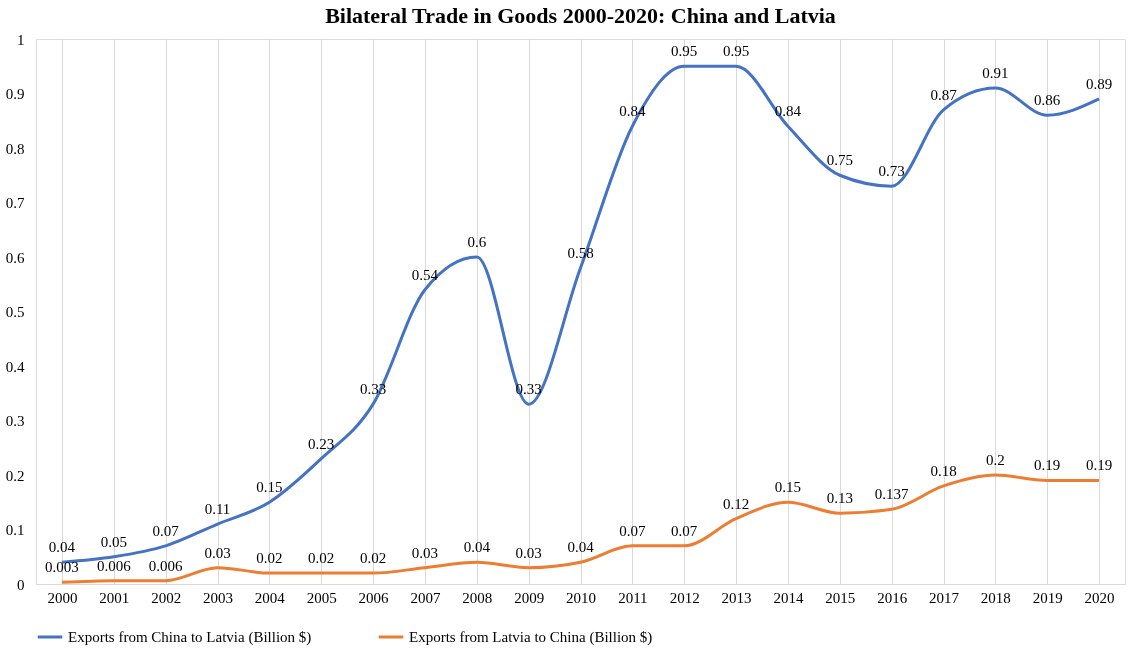 This screenshot has width=1143, height=658. What do you see at coordinates (633, 597) in the screenshot?
I see `x-tick-label: 2011` at bounding box center [633, 597].